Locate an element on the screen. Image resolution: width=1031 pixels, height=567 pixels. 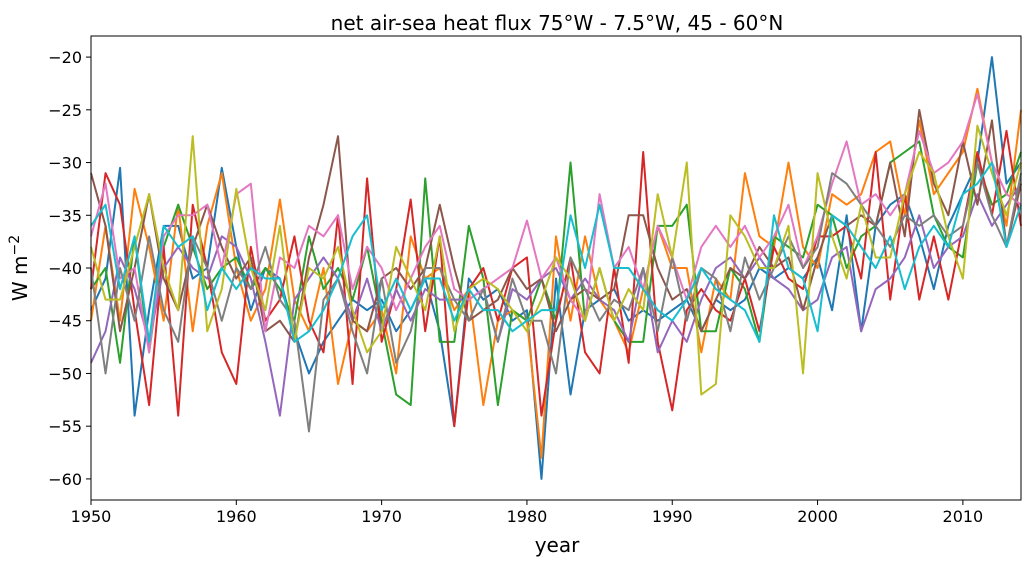
x-tick-label: 1950 is located at coordinates (91, 516).